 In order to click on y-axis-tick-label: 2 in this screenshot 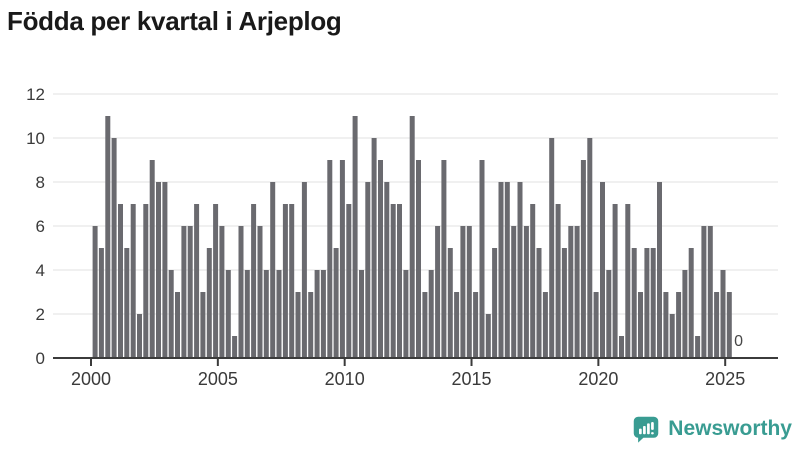, I will do `click(40, 314)`.